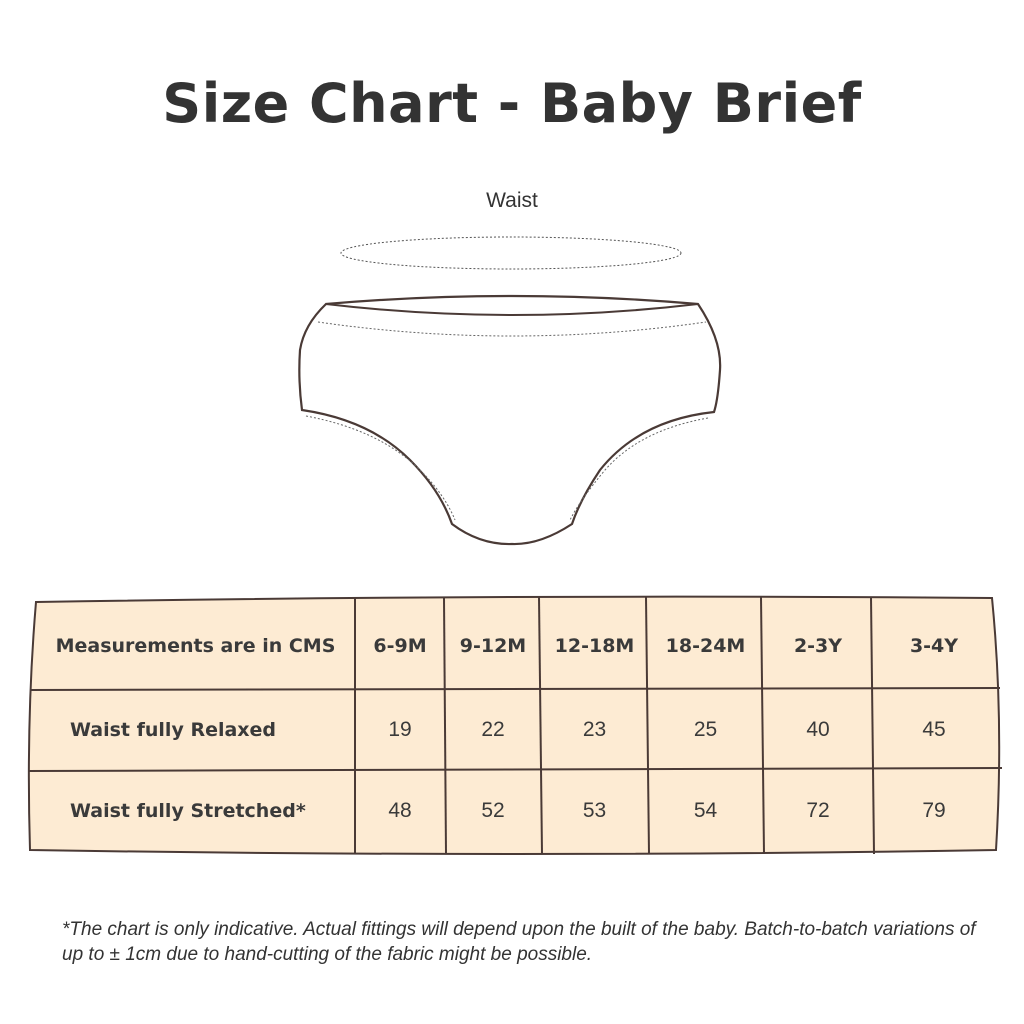 The height and width of the screenshot is (1024, 1024). I want to click on leg-stitch-left, so click(380, 468).